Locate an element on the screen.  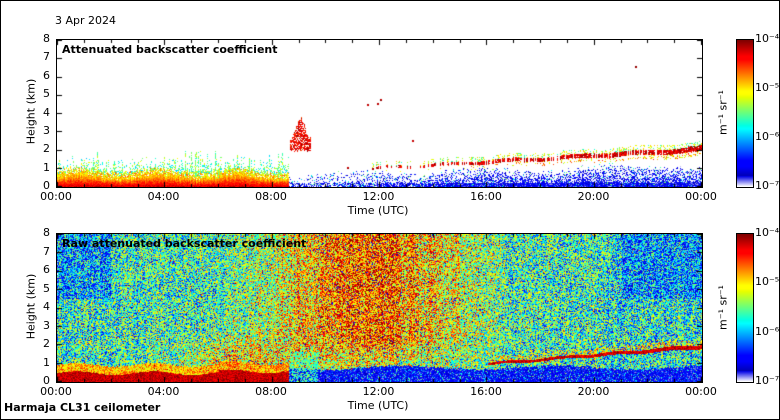
x-axis-label-processed: Time (UTC) is located at coordinates (378, 210).